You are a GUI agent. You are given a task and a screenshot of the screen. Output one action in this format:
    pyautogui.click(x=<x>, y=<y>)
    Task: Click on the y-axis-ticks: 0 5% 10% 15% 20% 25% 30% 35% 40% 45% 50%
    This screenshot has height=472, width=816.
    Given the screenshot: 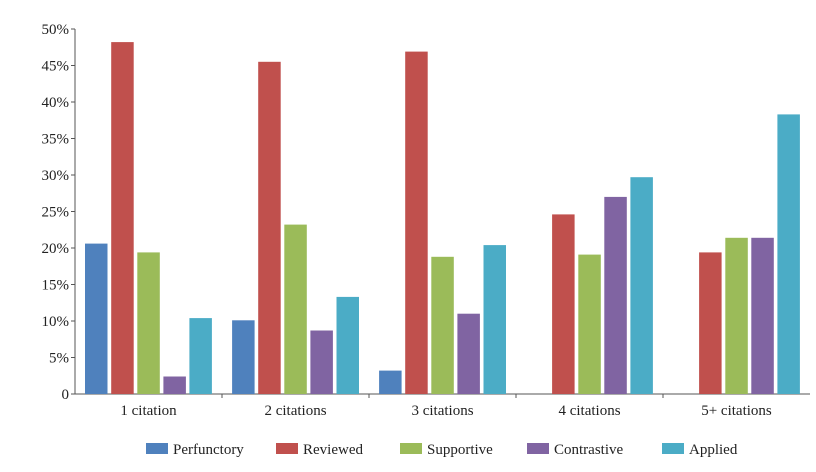 What is the action you would take?
    pyautogui.click(x=58, y=212)
    